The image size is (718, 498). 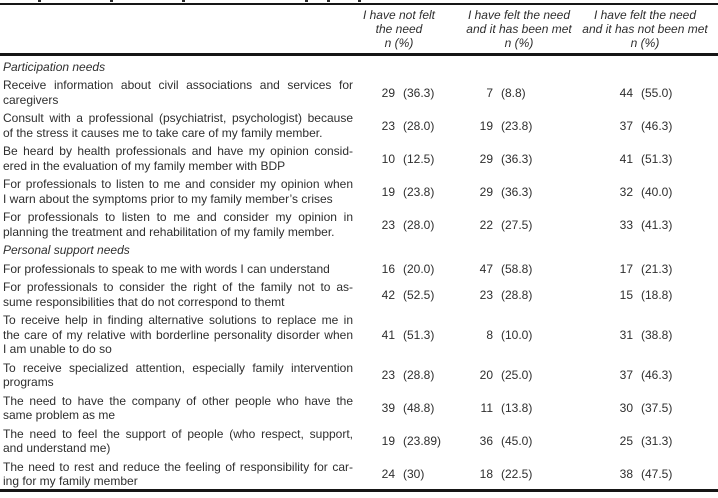 I want to click on value-cell: 23 (28.0), so click(x=412, y=225).